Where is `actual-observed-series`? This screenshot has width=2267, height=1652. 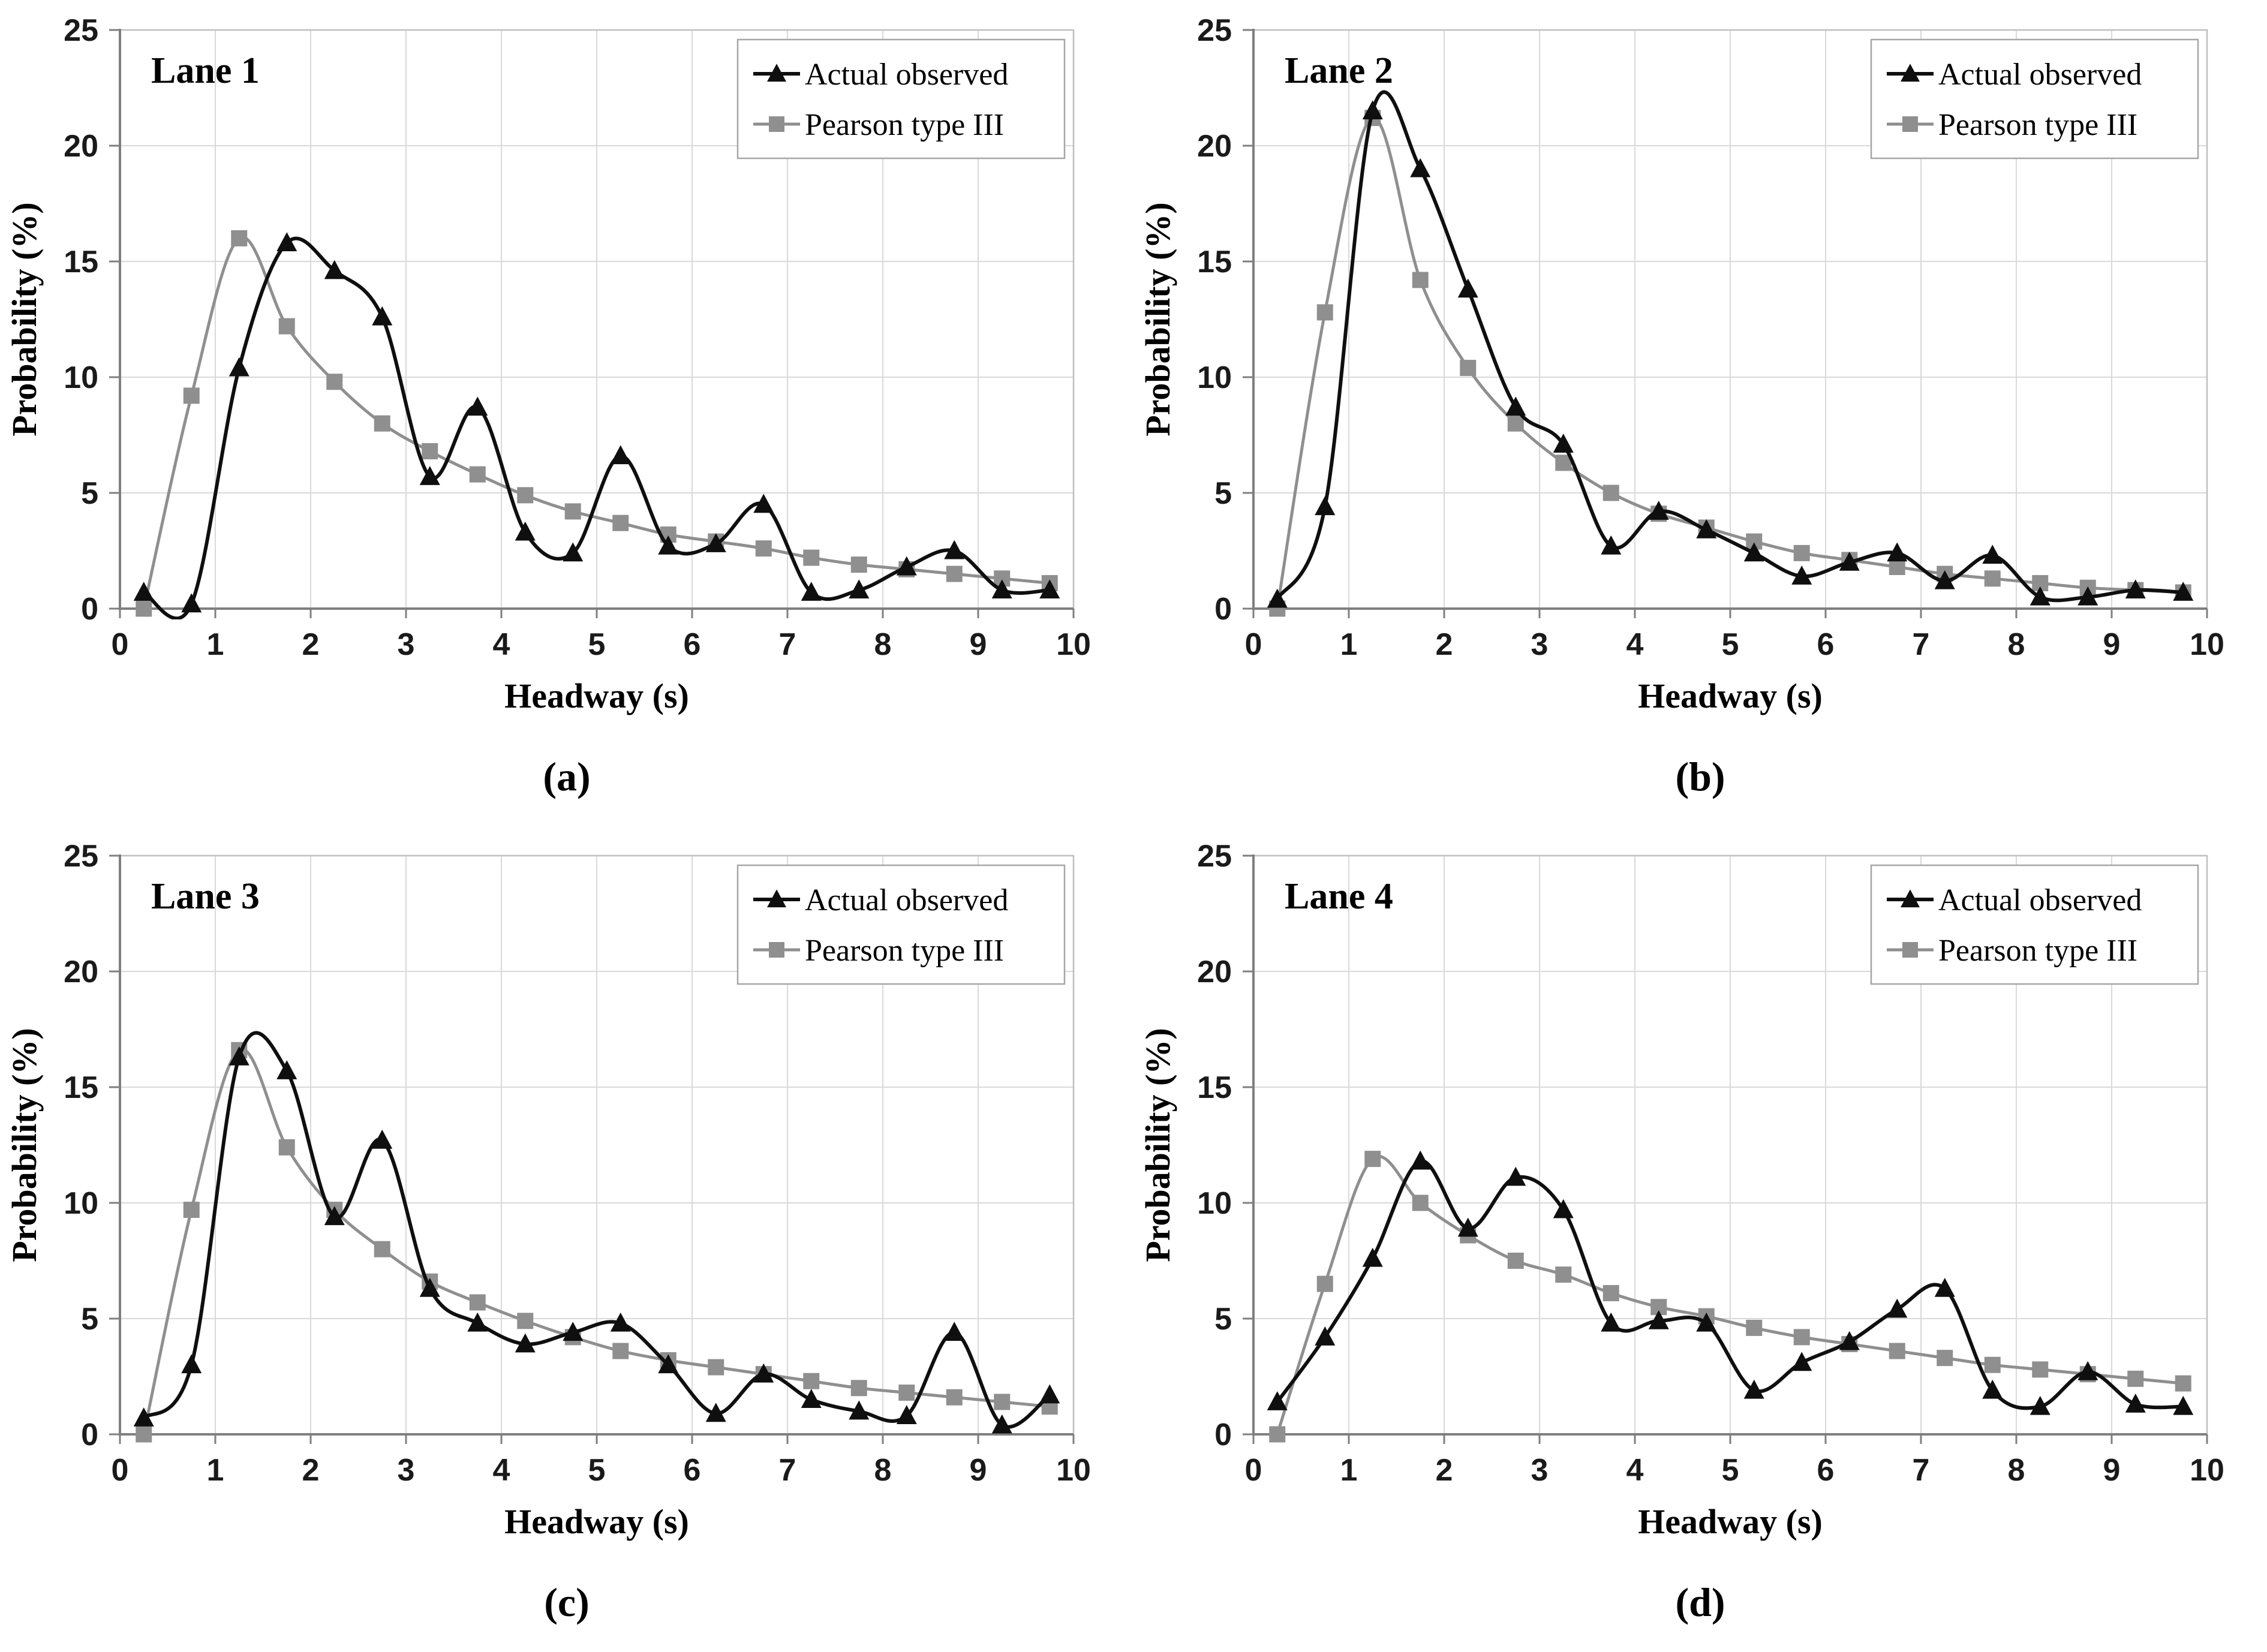 actual-observed-series is located at coordinates (1730, 1282).